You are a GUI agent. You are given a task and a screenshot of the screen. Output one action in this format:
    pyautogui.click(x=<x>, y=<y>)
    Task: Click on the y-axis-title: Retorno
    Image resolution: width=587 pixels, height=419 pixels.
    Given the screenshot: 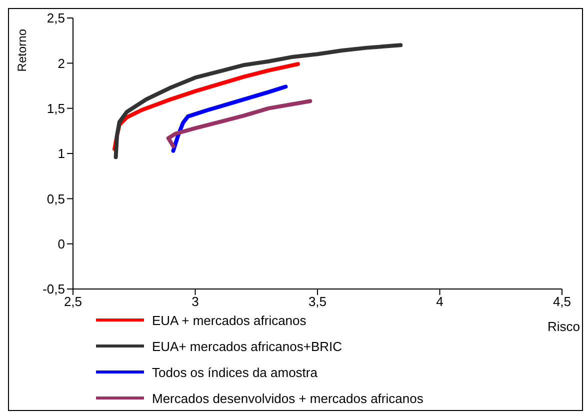 What is the action you would take?
    pyautogui.click(x=22, y=50)
    